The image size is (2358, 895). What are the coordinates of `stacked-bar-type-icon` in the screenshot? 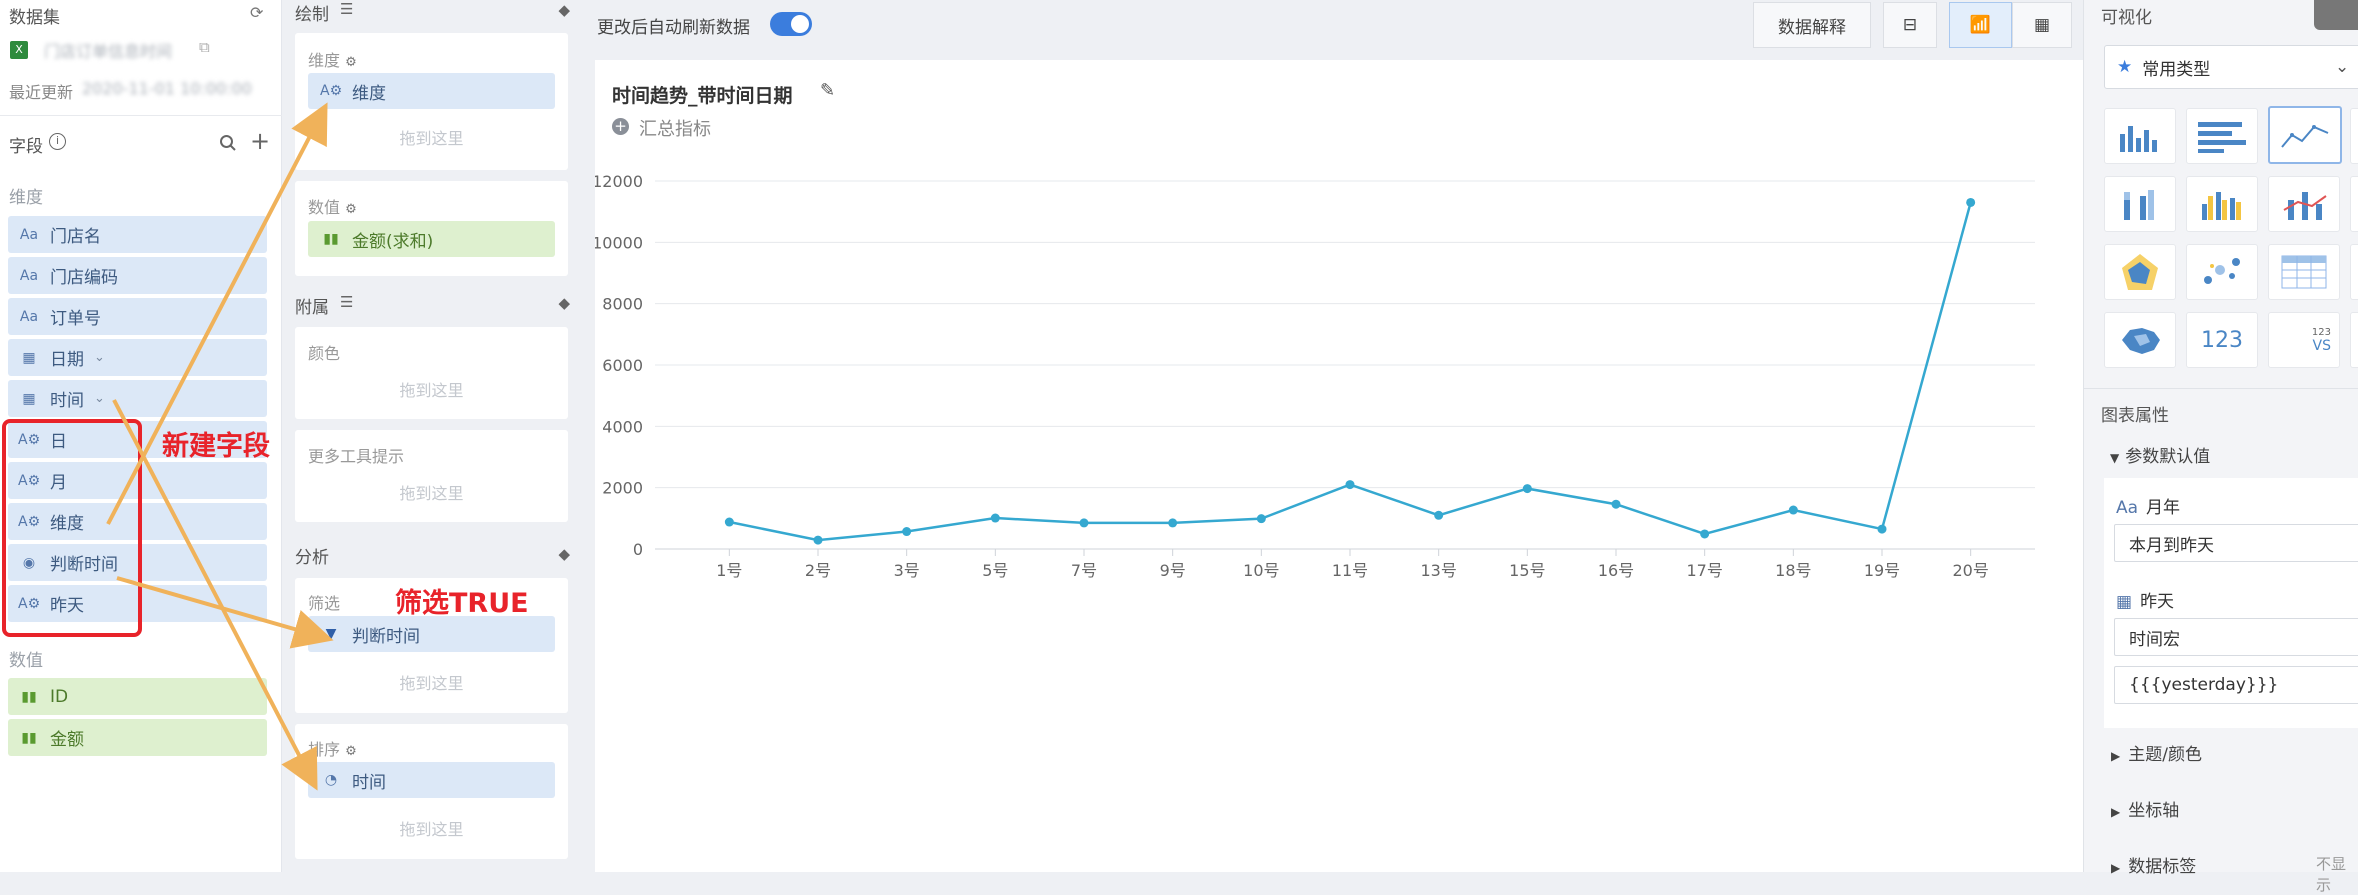 It's located at (2140, 204).